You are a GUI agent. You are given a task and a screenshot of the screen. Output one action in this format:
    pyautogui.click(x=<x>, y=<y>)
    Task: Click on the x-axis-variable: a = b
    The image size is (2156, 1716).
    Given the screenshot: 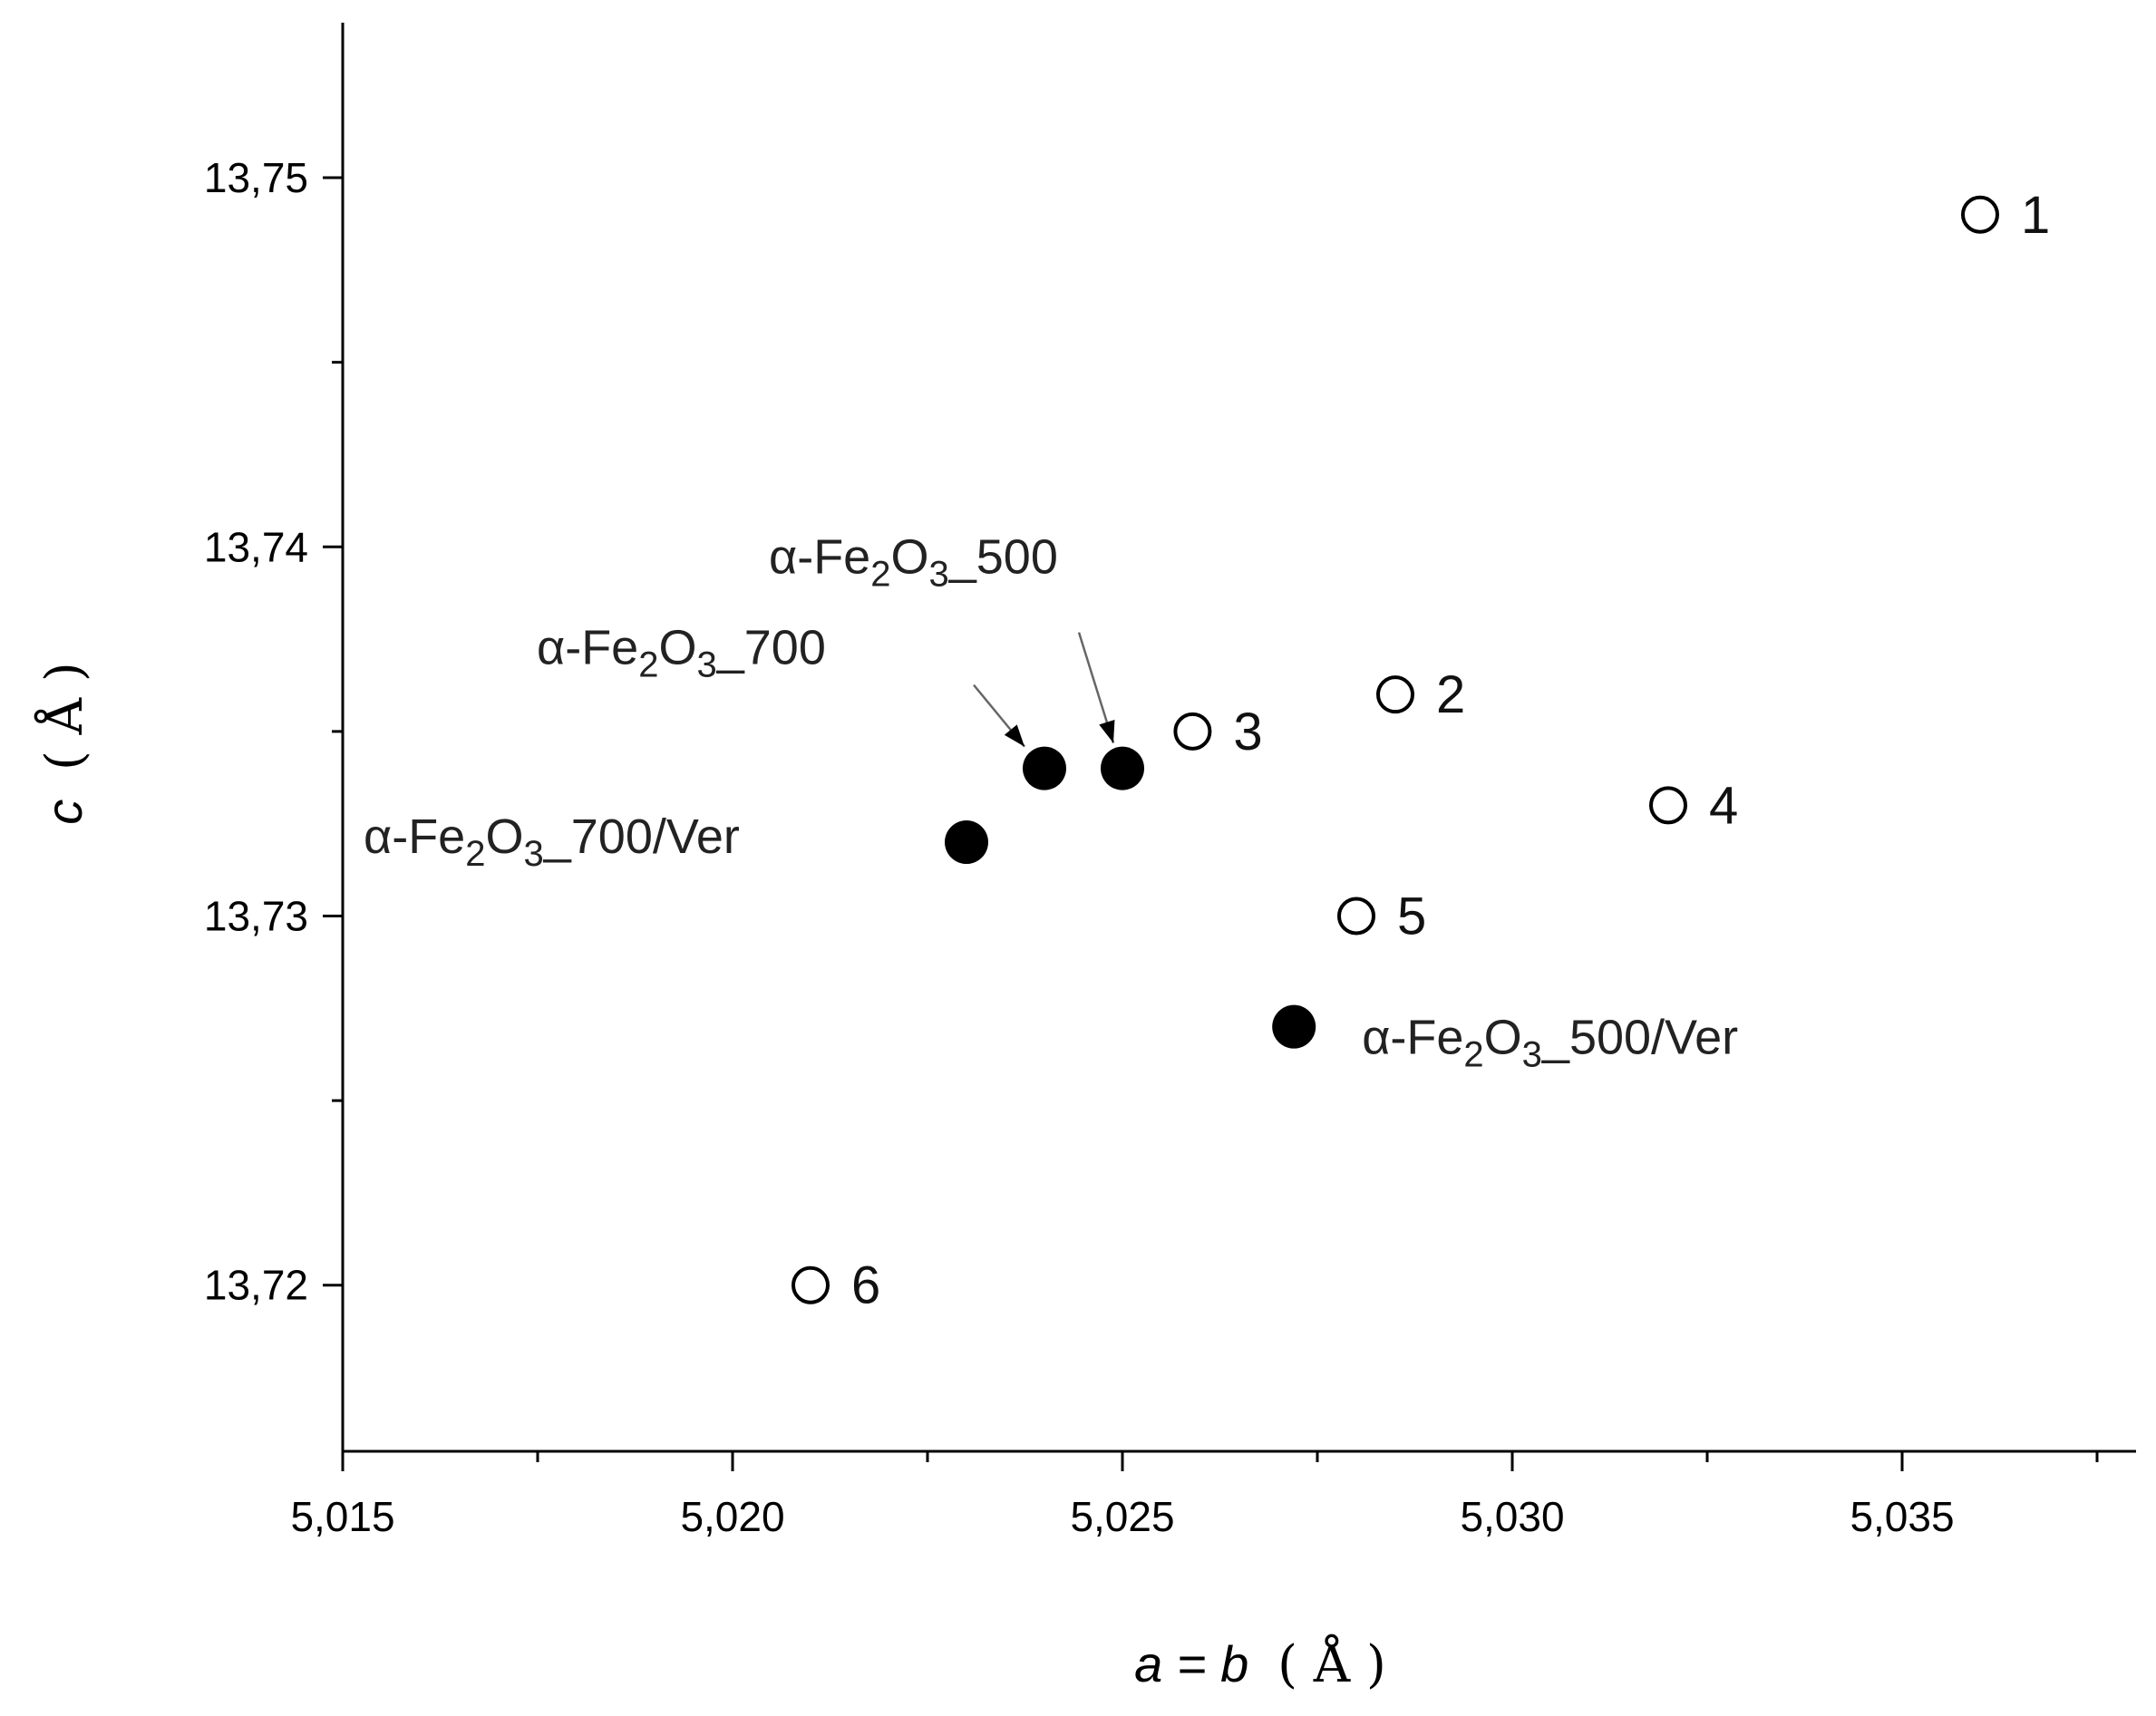 What is the action you would take?
    pyautogui.click(x=1191, y=1663)
    